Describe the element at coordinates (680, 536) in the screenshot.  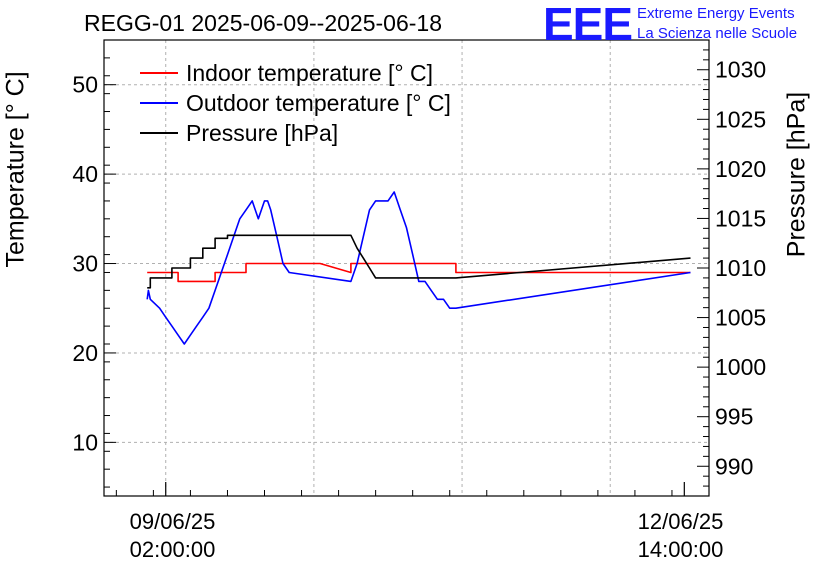
I see `x-tick-label-2: 12/06/25 14:00:00` at that location.